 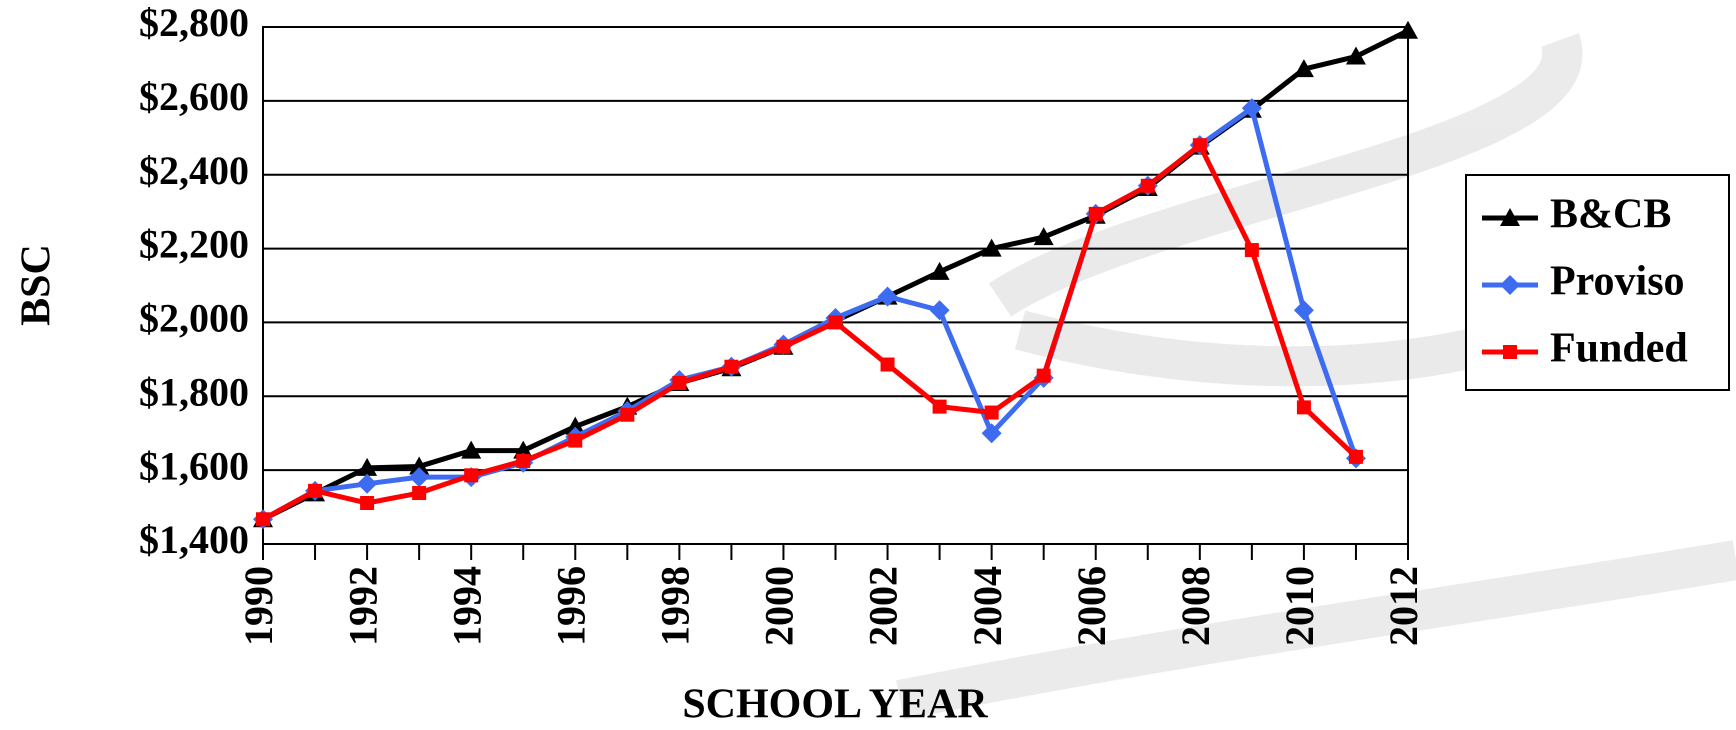 What do you see at coordinates (779, 606) in the screenshot?
I see `x-tick-label: 2000` at bounding box center [779, 606].